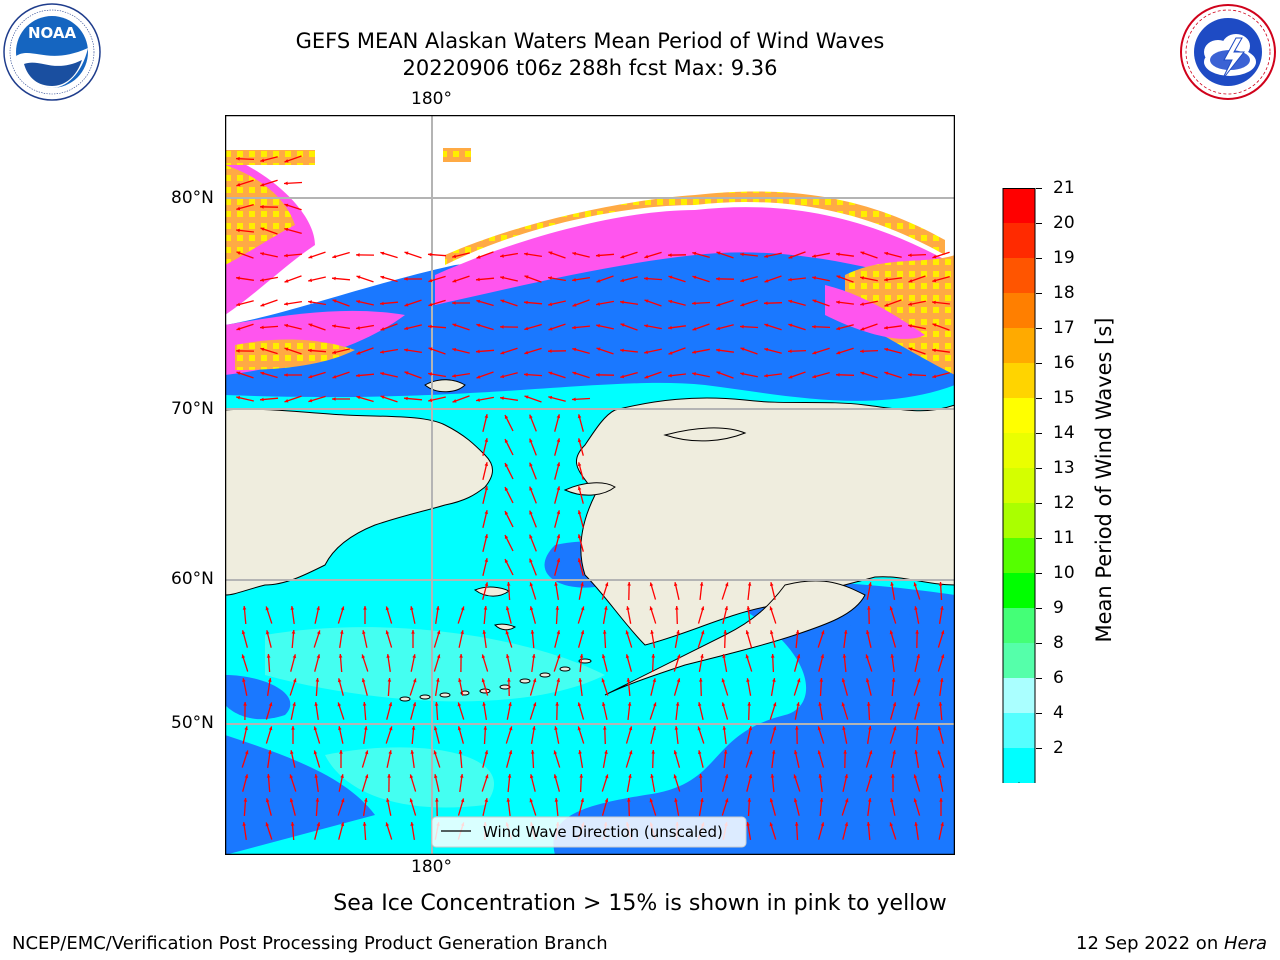  I want to click on wave-blue-region-sw, so click(300, 795).